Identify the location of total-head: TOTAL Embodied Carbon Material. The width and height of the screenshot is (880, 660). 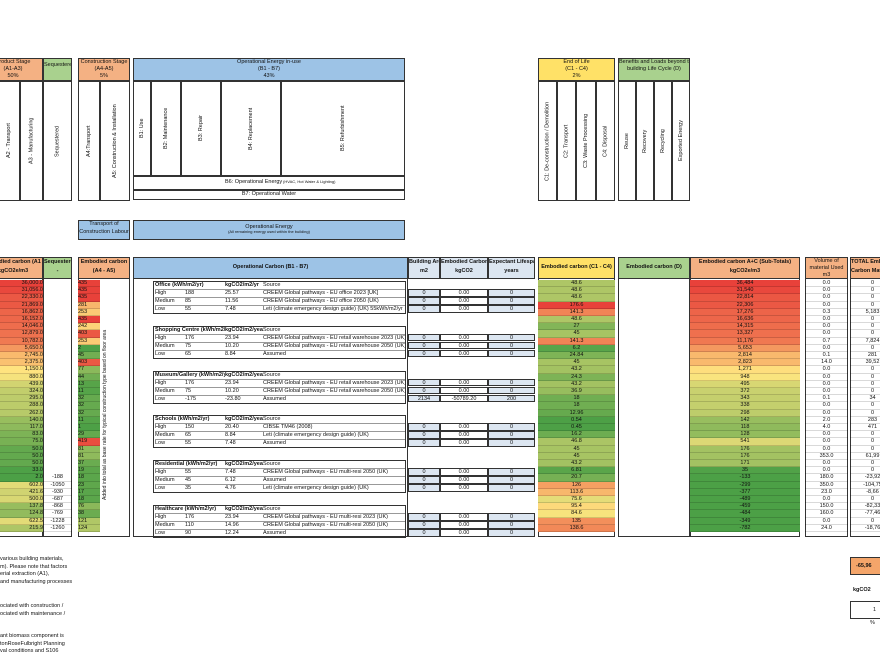
(865, 268).